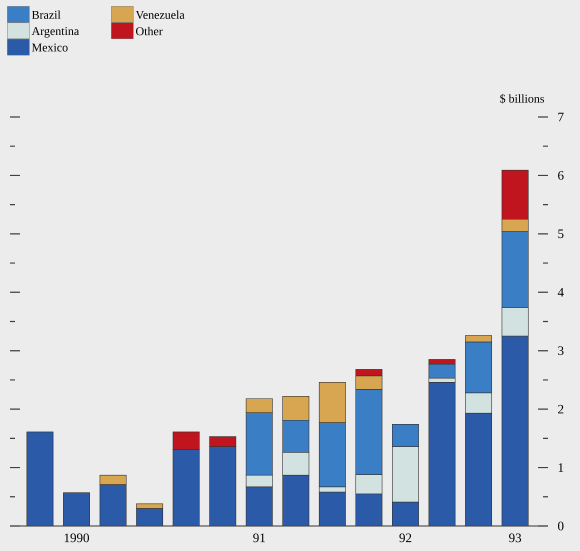 The width and height of the screenshot is (580, 551). Describe the element at coordinates (561, 467) in the screenshot. I see `y-tick-label: 1` at that location.